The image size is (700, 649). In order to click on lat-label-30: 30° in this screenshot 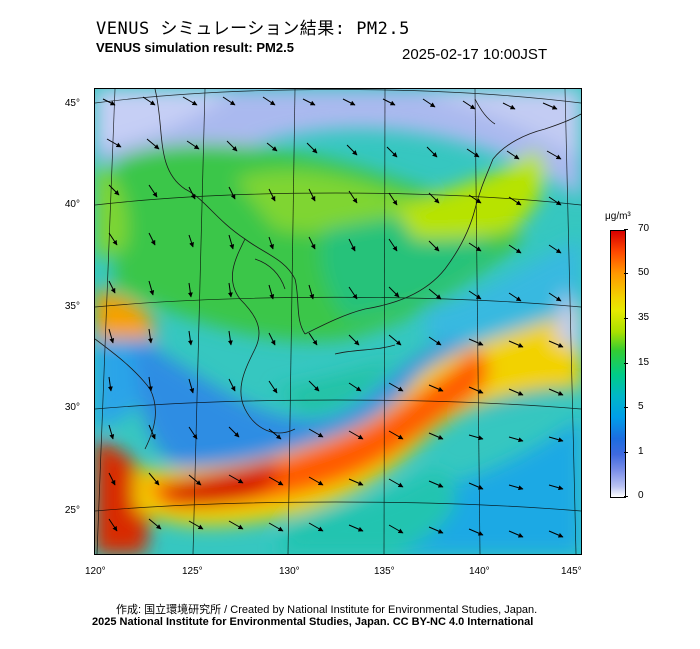, I will do `click(72, 407)`.